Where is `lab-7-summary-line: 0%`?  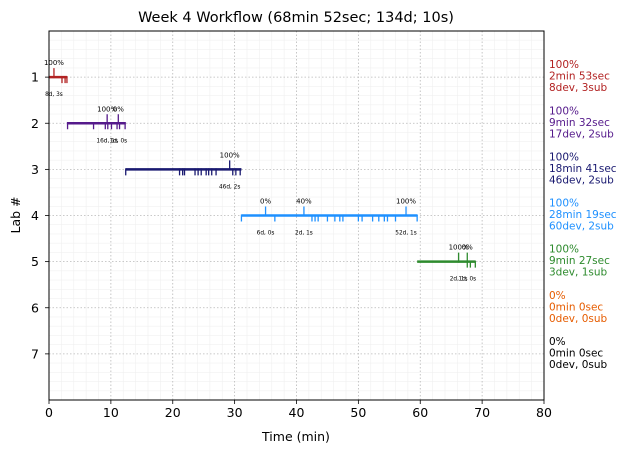
lab-7-summary-line: 0% is located at coordinates (557, 342).